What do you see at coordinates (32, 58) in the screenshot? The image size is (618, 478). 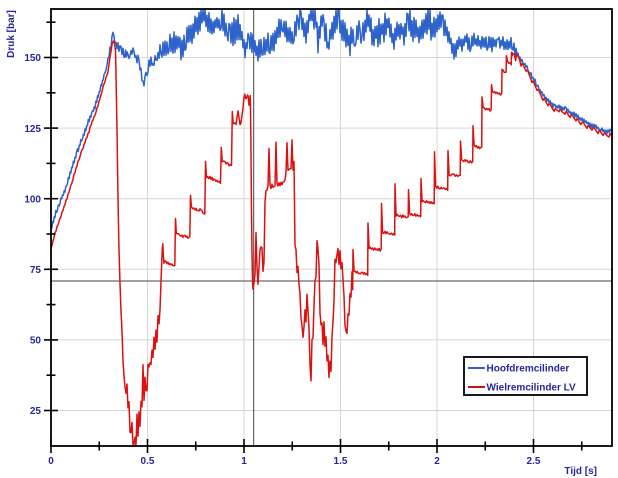 I see `svg-text: 150` at bounding box center [32, 58].